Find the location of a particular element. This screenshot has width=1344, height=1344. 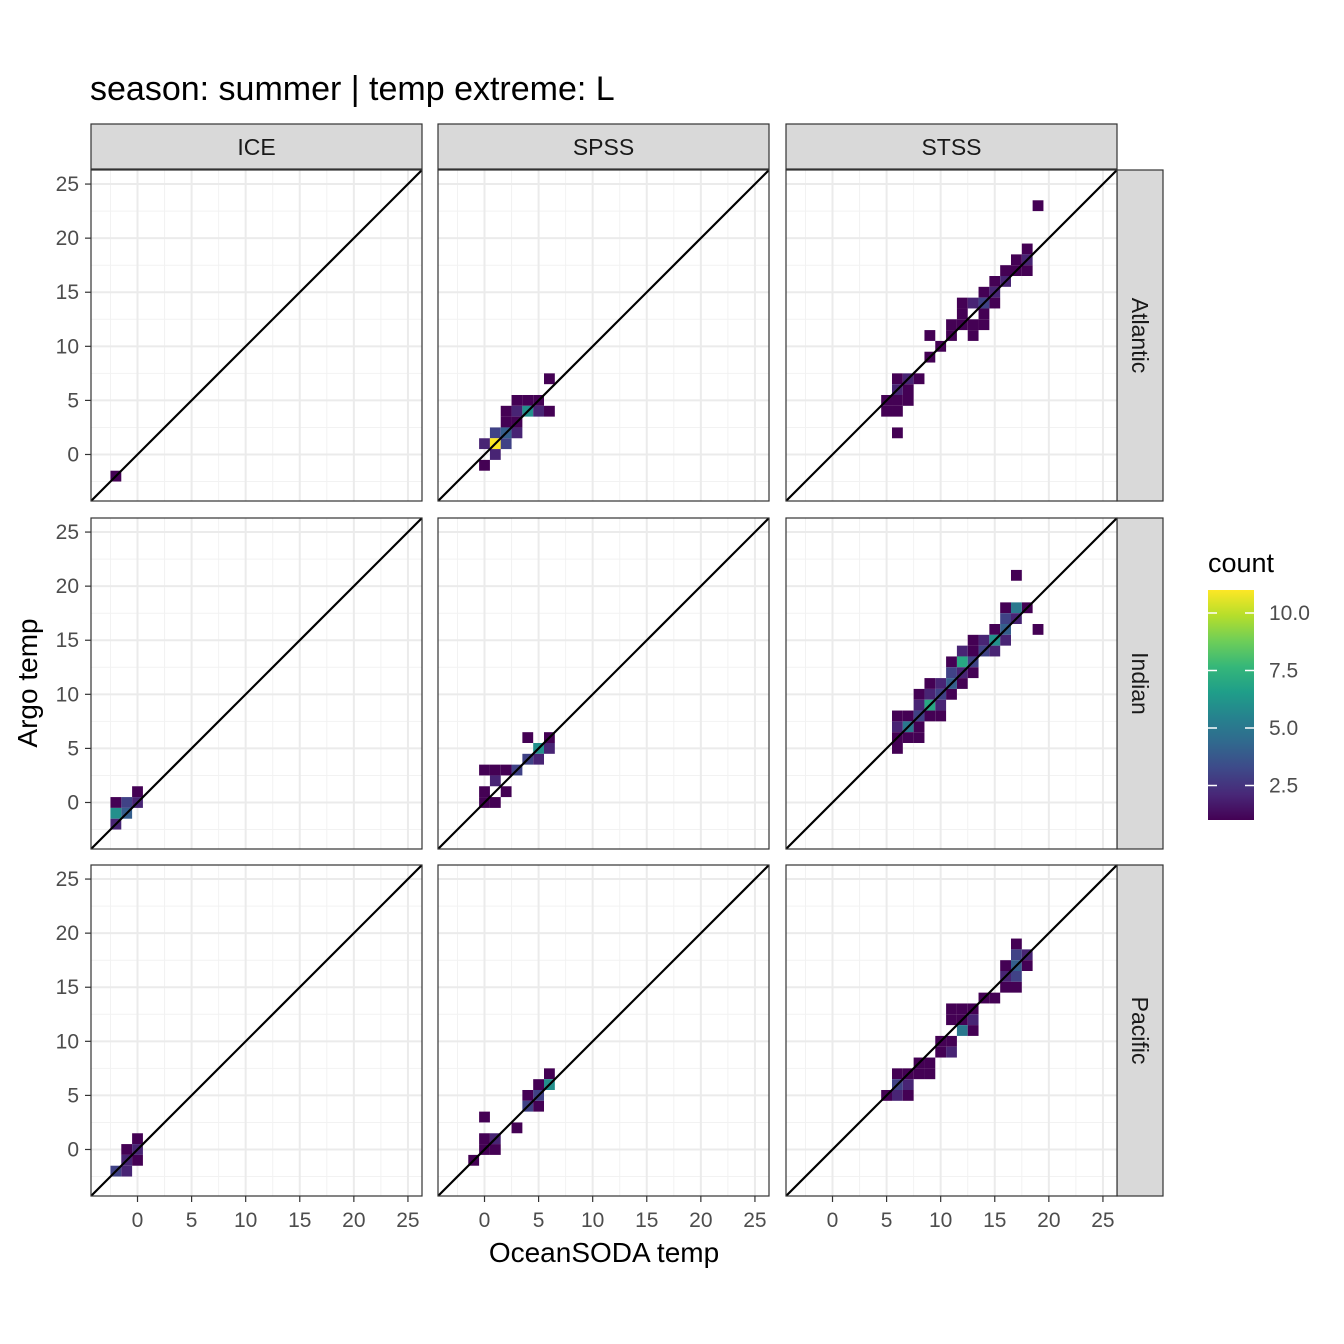

panel-spss-indian is located at coordinates (603, 683).